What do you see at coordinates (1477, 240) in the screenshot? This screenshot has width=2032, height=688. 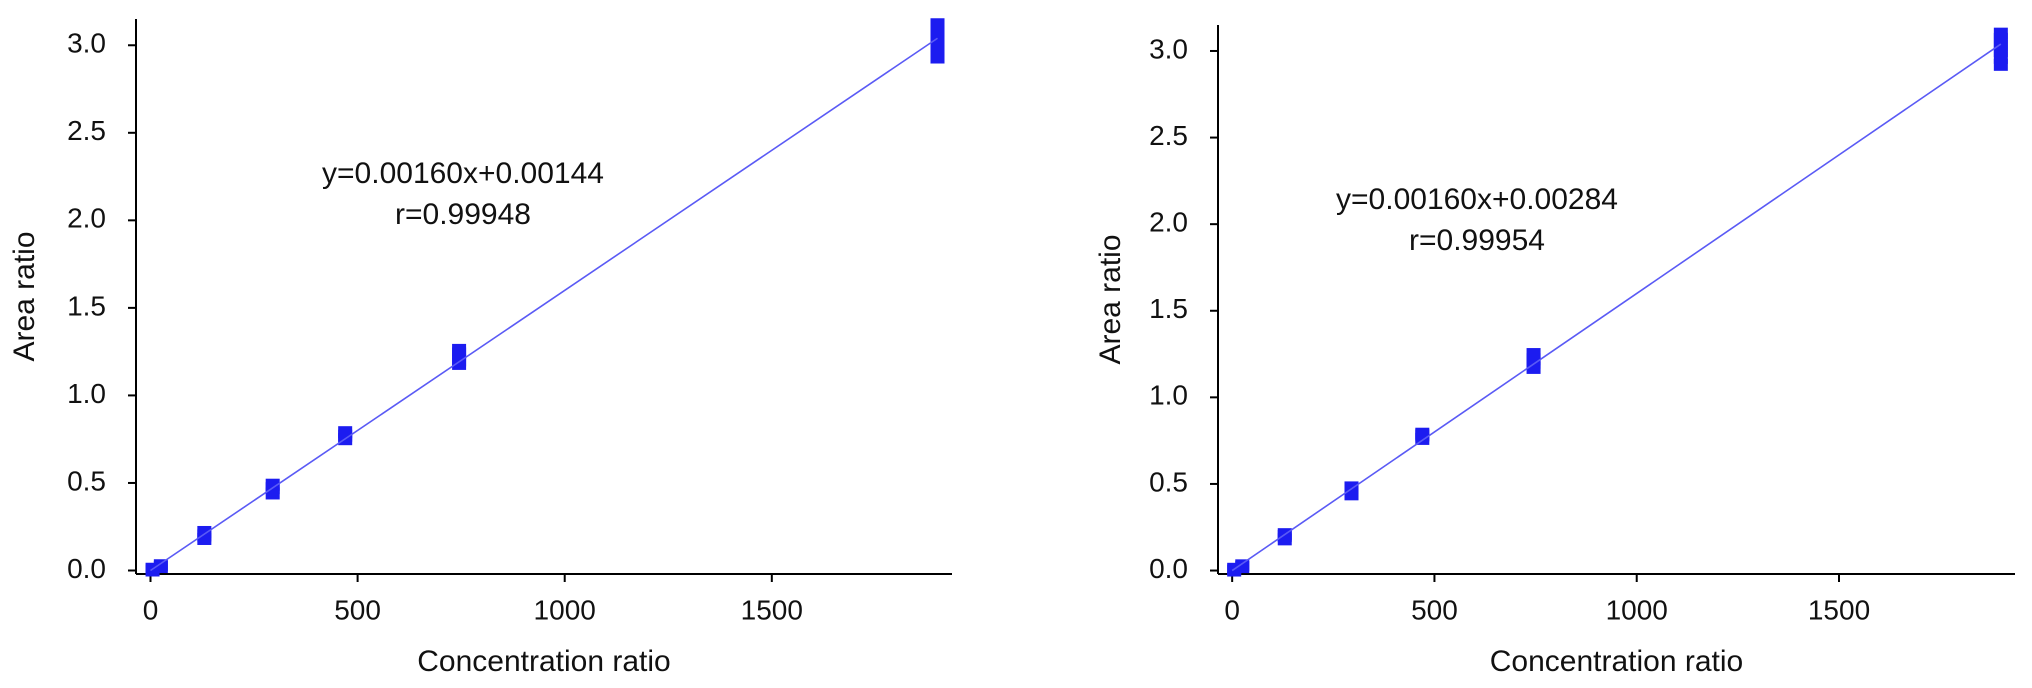 I see `annotation: r=0.99954` at bounding box center [1477, 240].